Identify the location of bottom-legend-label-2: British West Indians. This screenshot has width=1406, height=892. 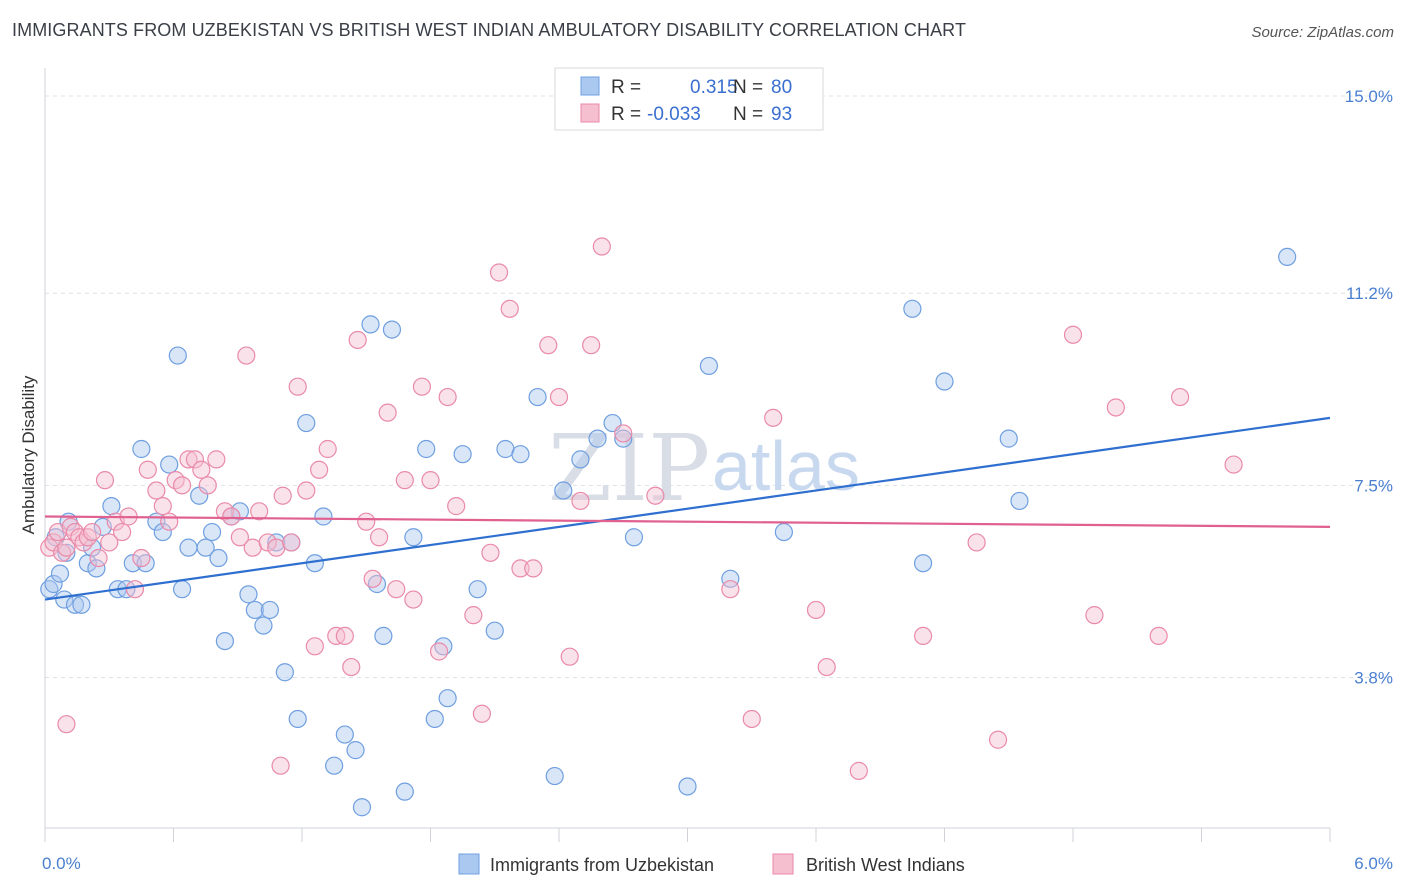
(885, 865).